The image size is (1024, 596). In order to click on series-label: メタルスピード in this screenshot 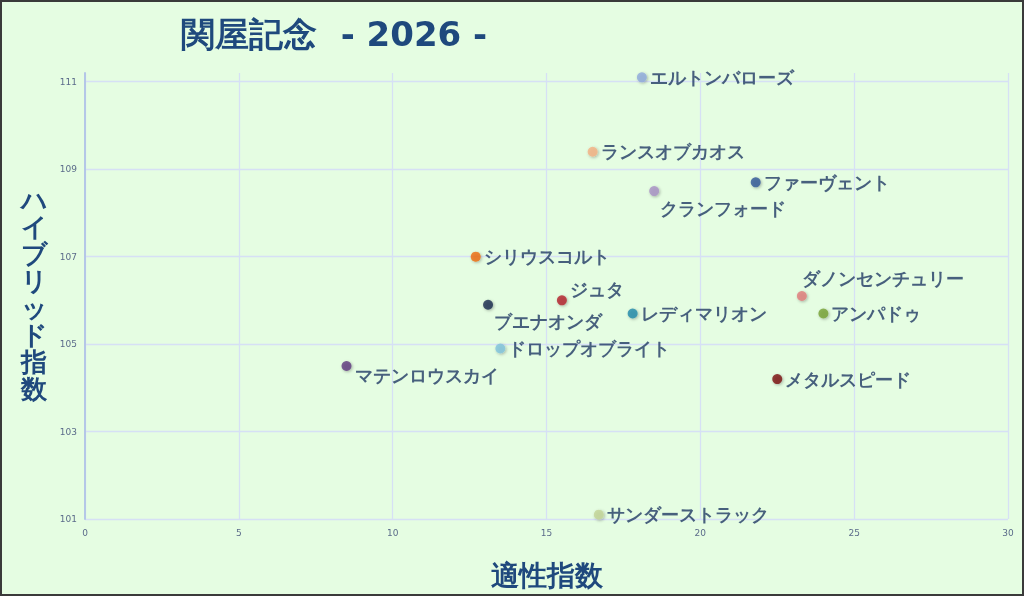, I will do `click(848, 379)`.